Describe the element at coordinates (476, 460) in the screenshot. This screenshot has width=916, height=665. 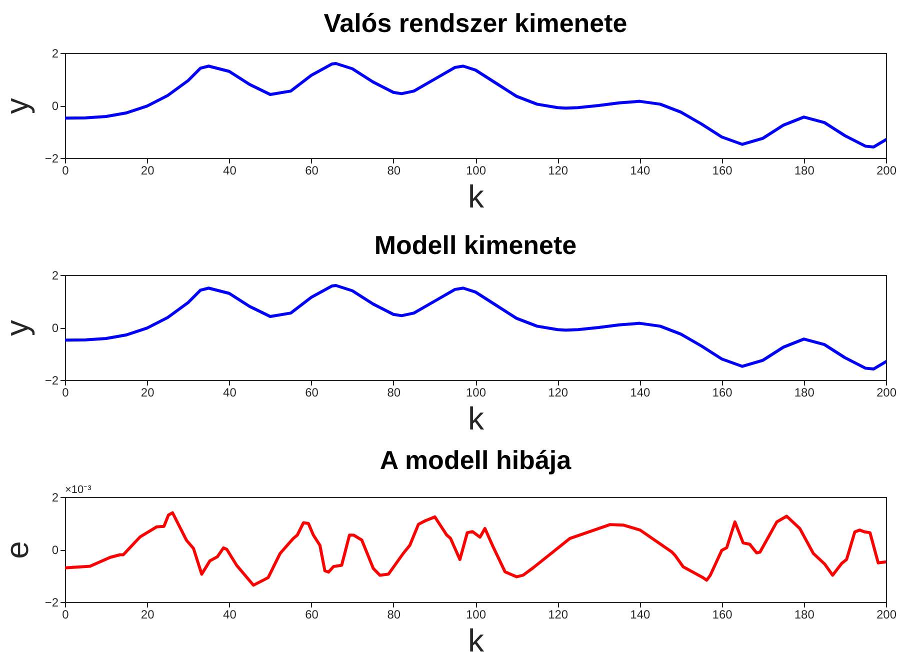
I see `chart-title: A modell hibája` at that location.